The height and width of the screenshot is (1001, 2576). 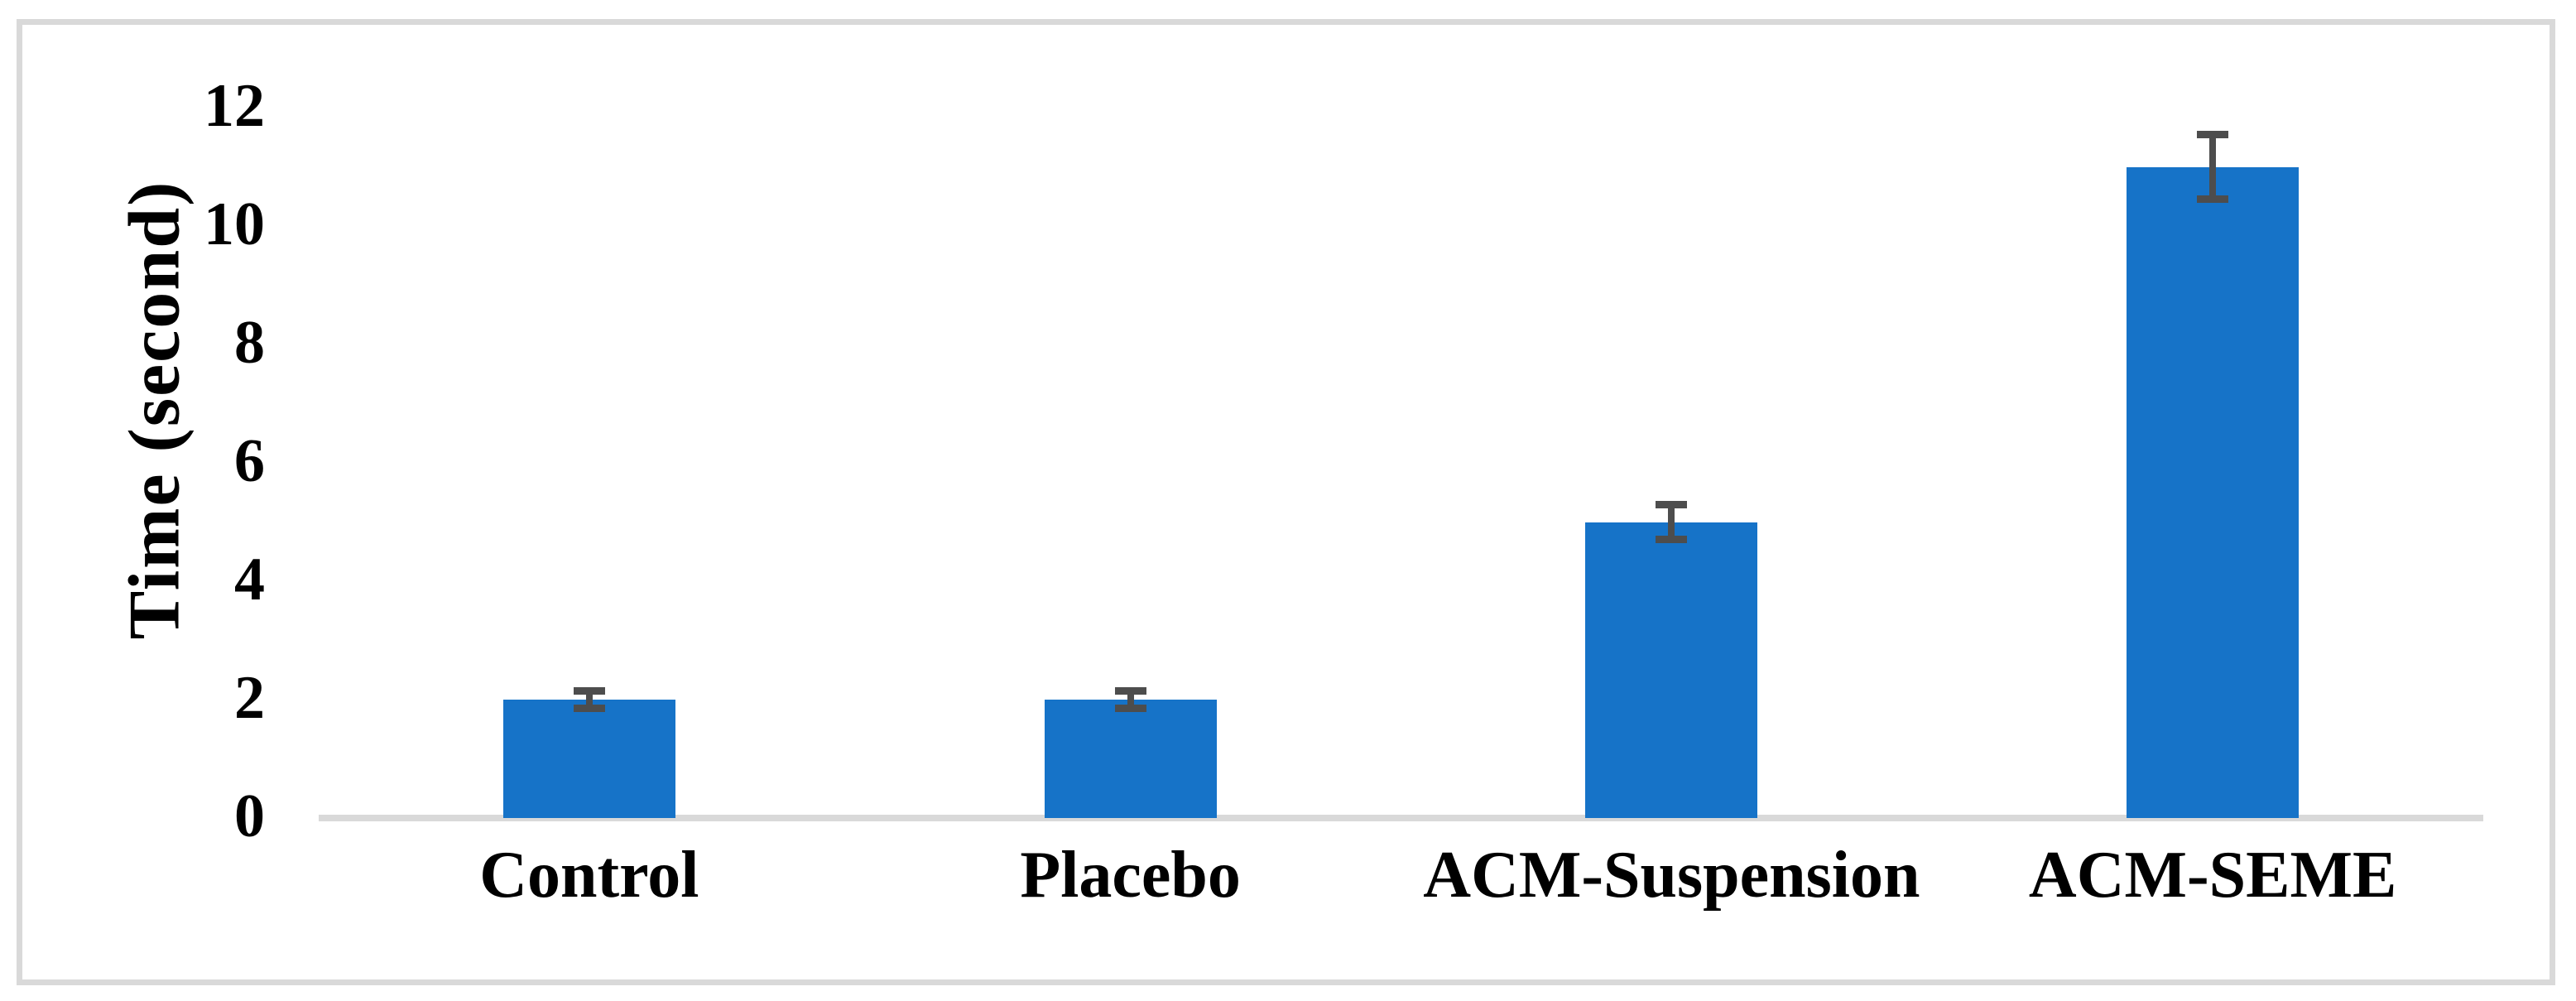 I want to click on y-tick-label: 0, so click(x=249, y=816).